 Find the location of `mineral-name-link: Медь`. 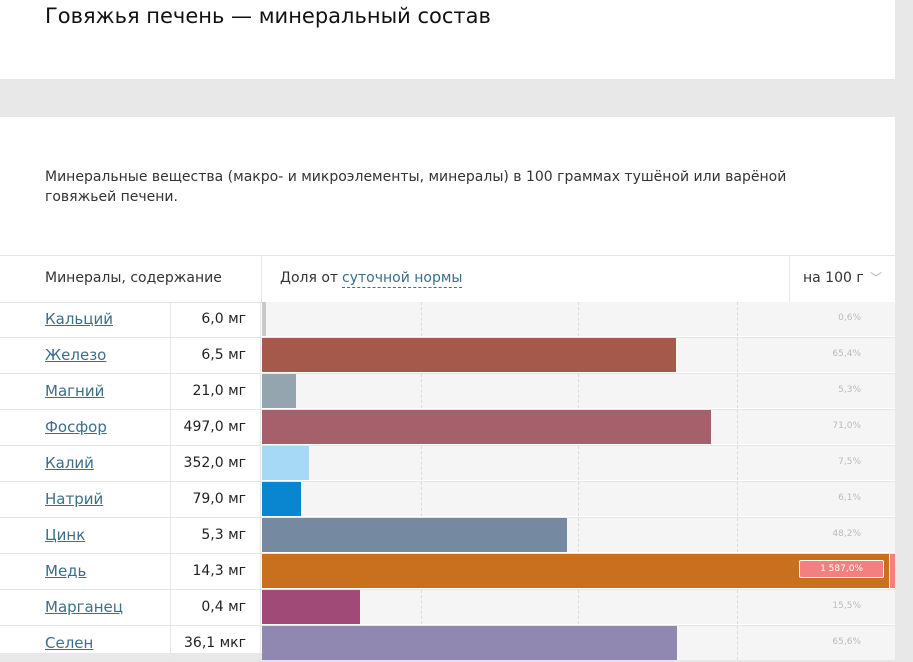

mineral-name-link: Медь is located at coordinates (66, 571).